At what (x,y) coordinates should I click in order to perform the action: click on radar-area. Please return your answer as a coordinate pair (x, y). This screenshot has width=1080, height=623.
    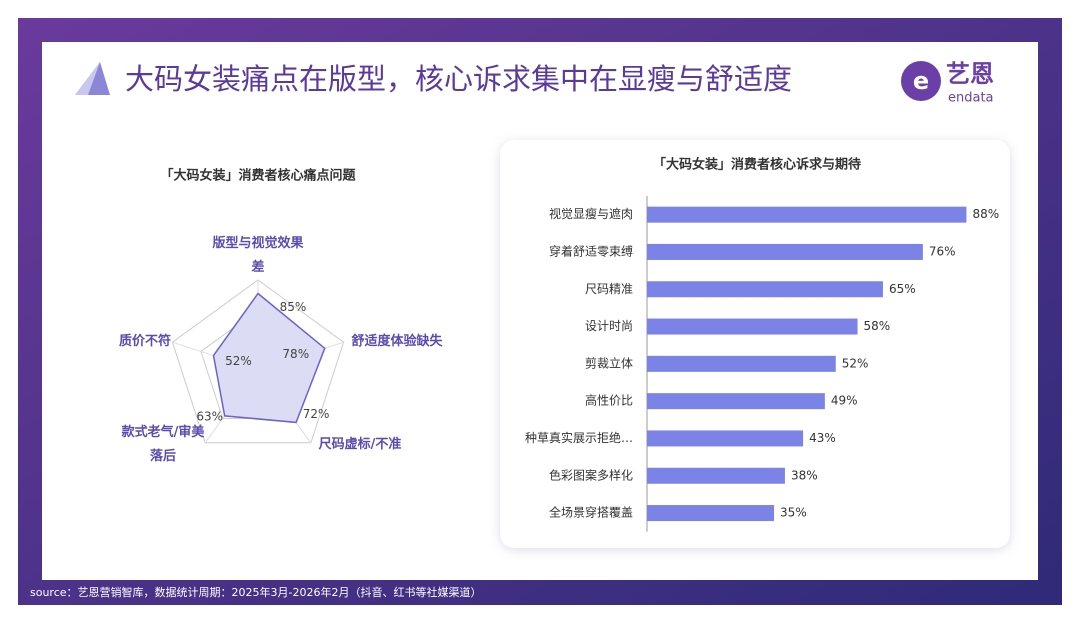
    Looking at the image, I should click on (269, 358).